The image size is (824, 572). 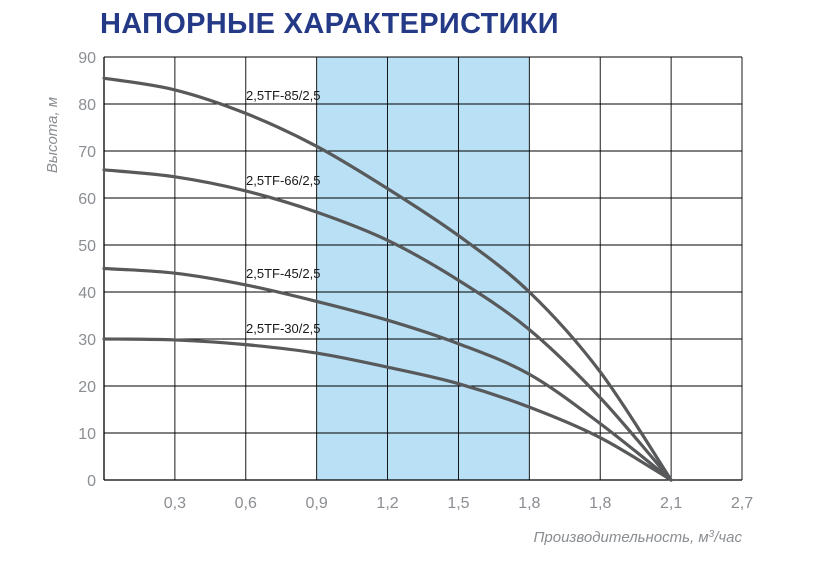 I want to click on x-tick-label: 2,7, so click(x=742, y=503).